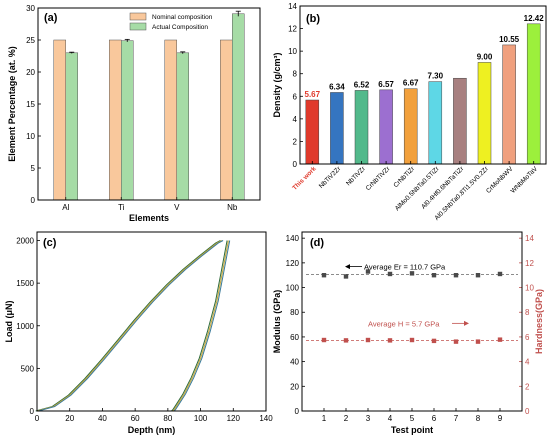 This screenshot has width=550, height=436. I want to click on d-xtick-label-8: 9, so click(500, 418).